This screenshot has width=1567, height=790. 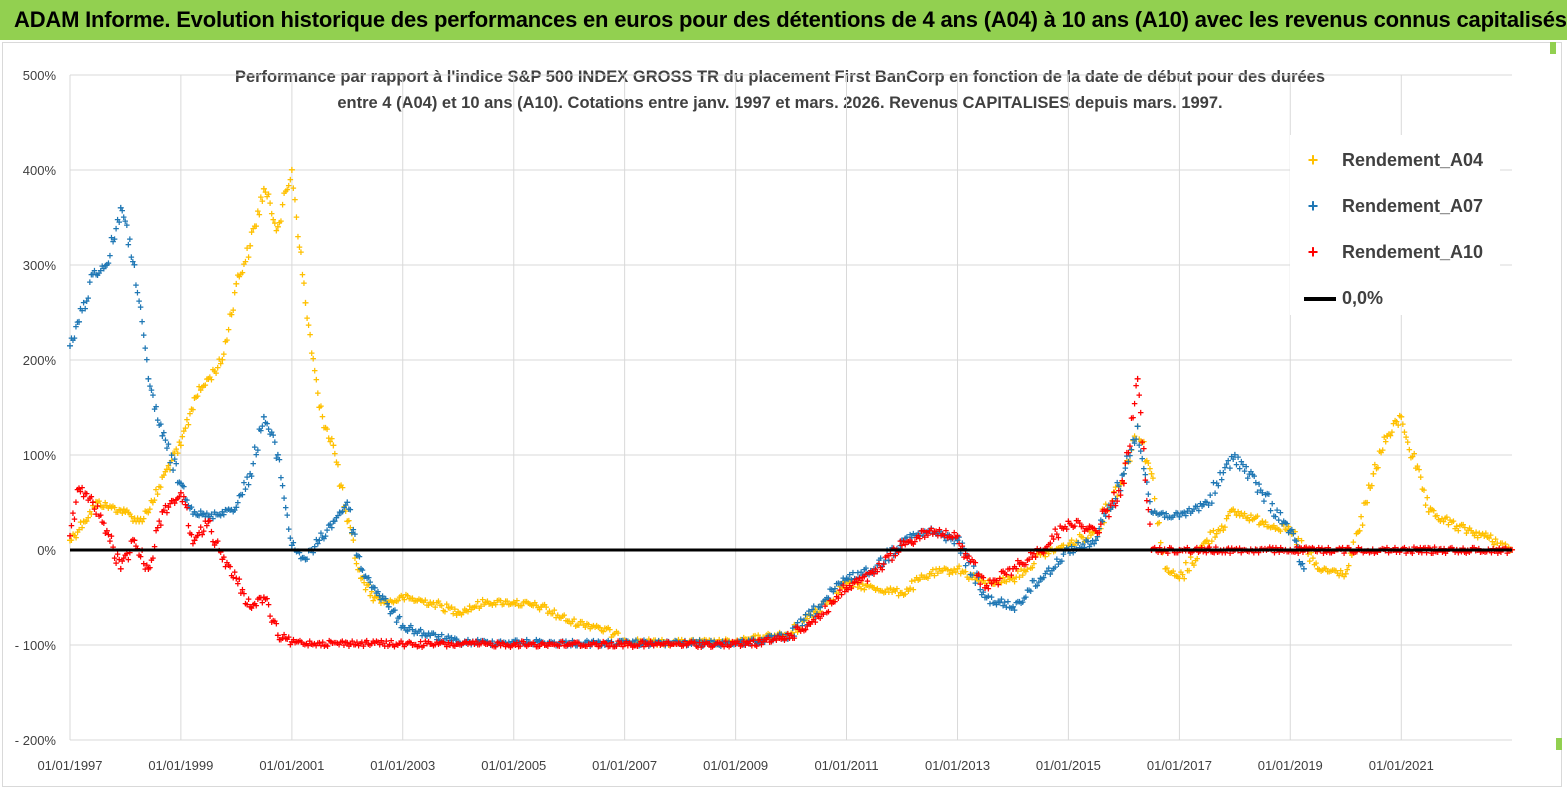 What do you see at coordinates (1553, 48) in the screenshot?
I see `resize-handle-top` at bounding box center [1553, 48].